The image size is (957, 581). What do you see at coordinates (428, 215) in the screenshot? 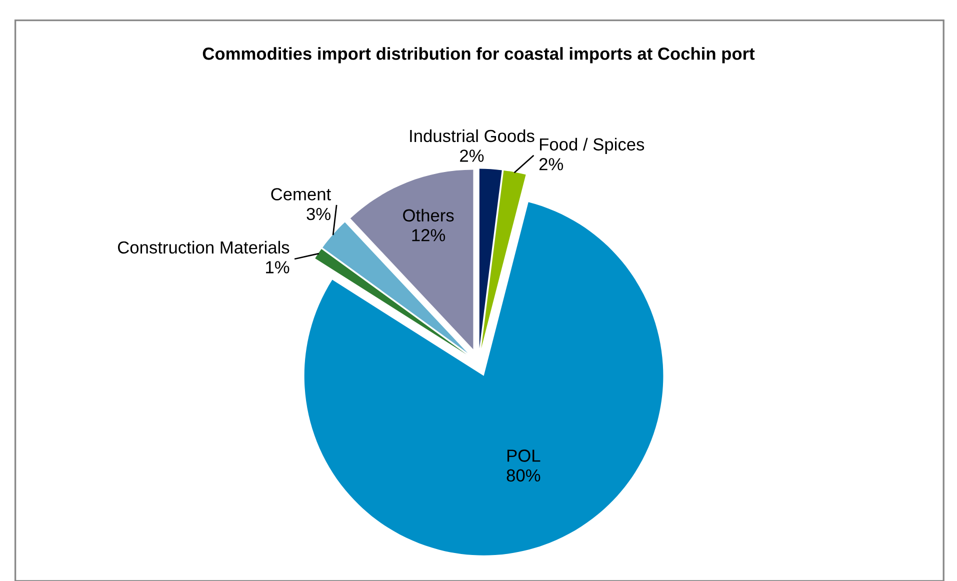
I see `slice-label: Others` at bounding box center [428, 215].